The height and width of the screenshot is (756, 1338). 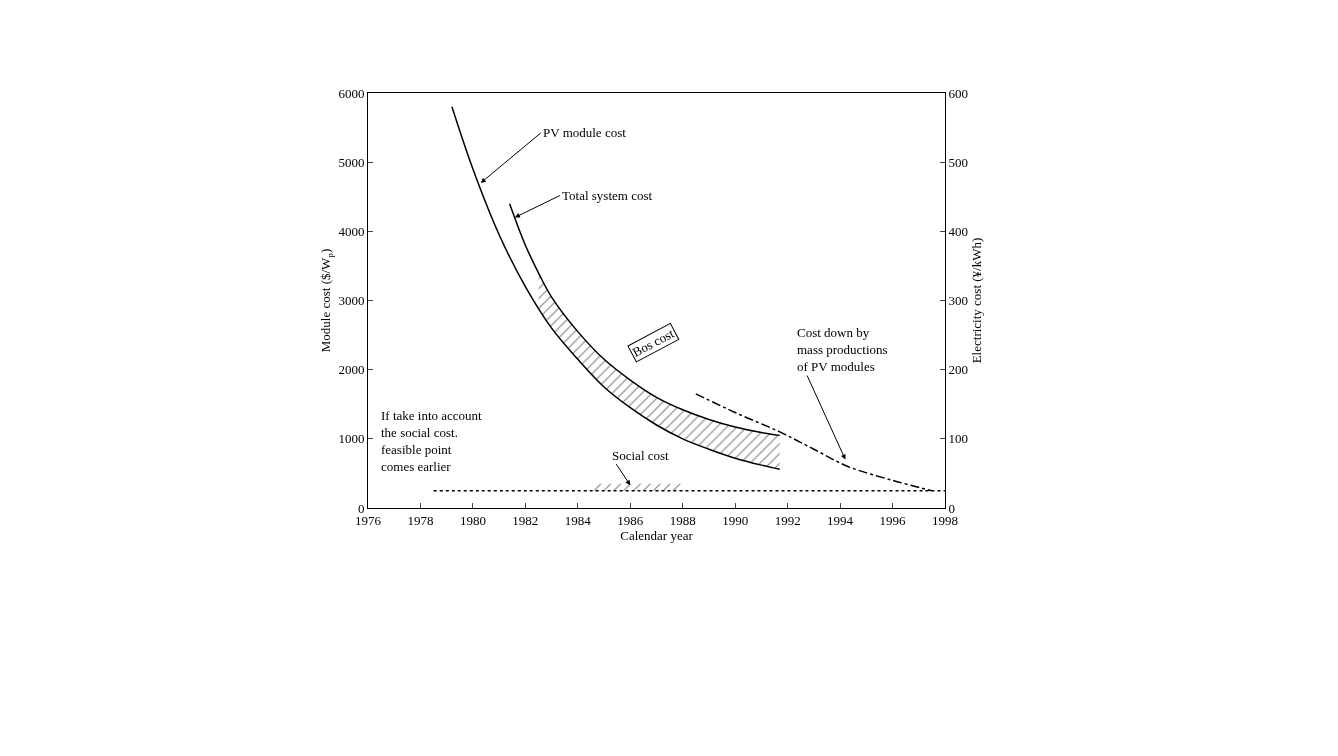 What do you see at coordinates (893, 520) in the screenshot?
I see `x-tick-label: 1996` at bounding box center [893, 520].